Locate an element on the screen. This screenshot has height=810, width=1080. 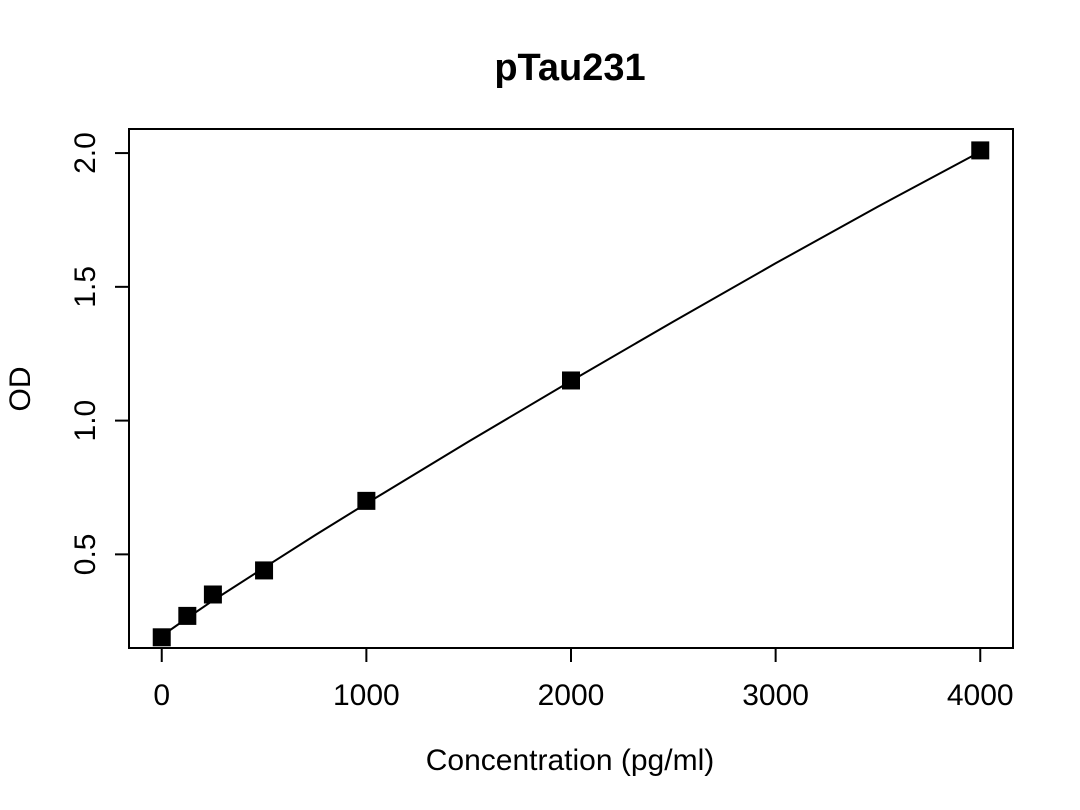
y-tick-label: 0.5 is located at coordinates (85, 555).